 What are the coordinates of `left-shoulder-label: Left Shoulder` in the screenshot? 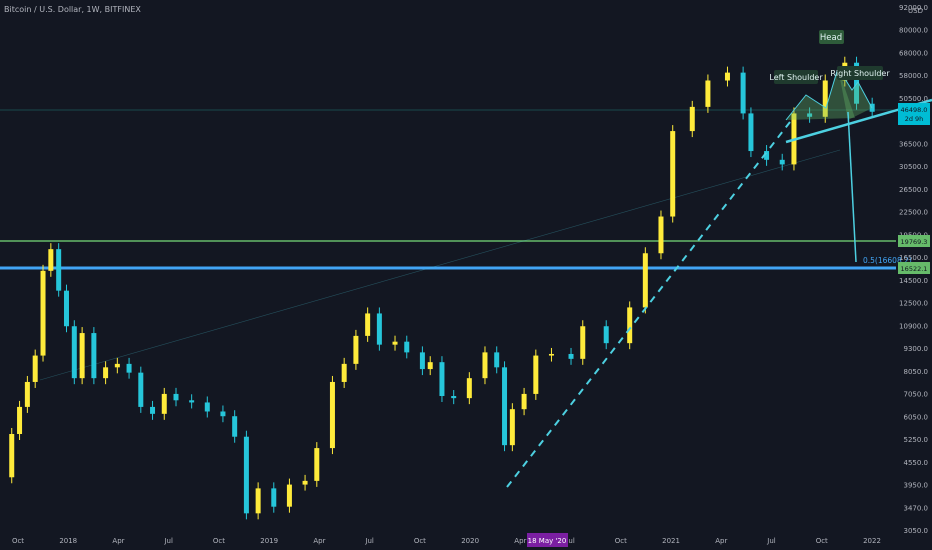 It's located at (796, 77).